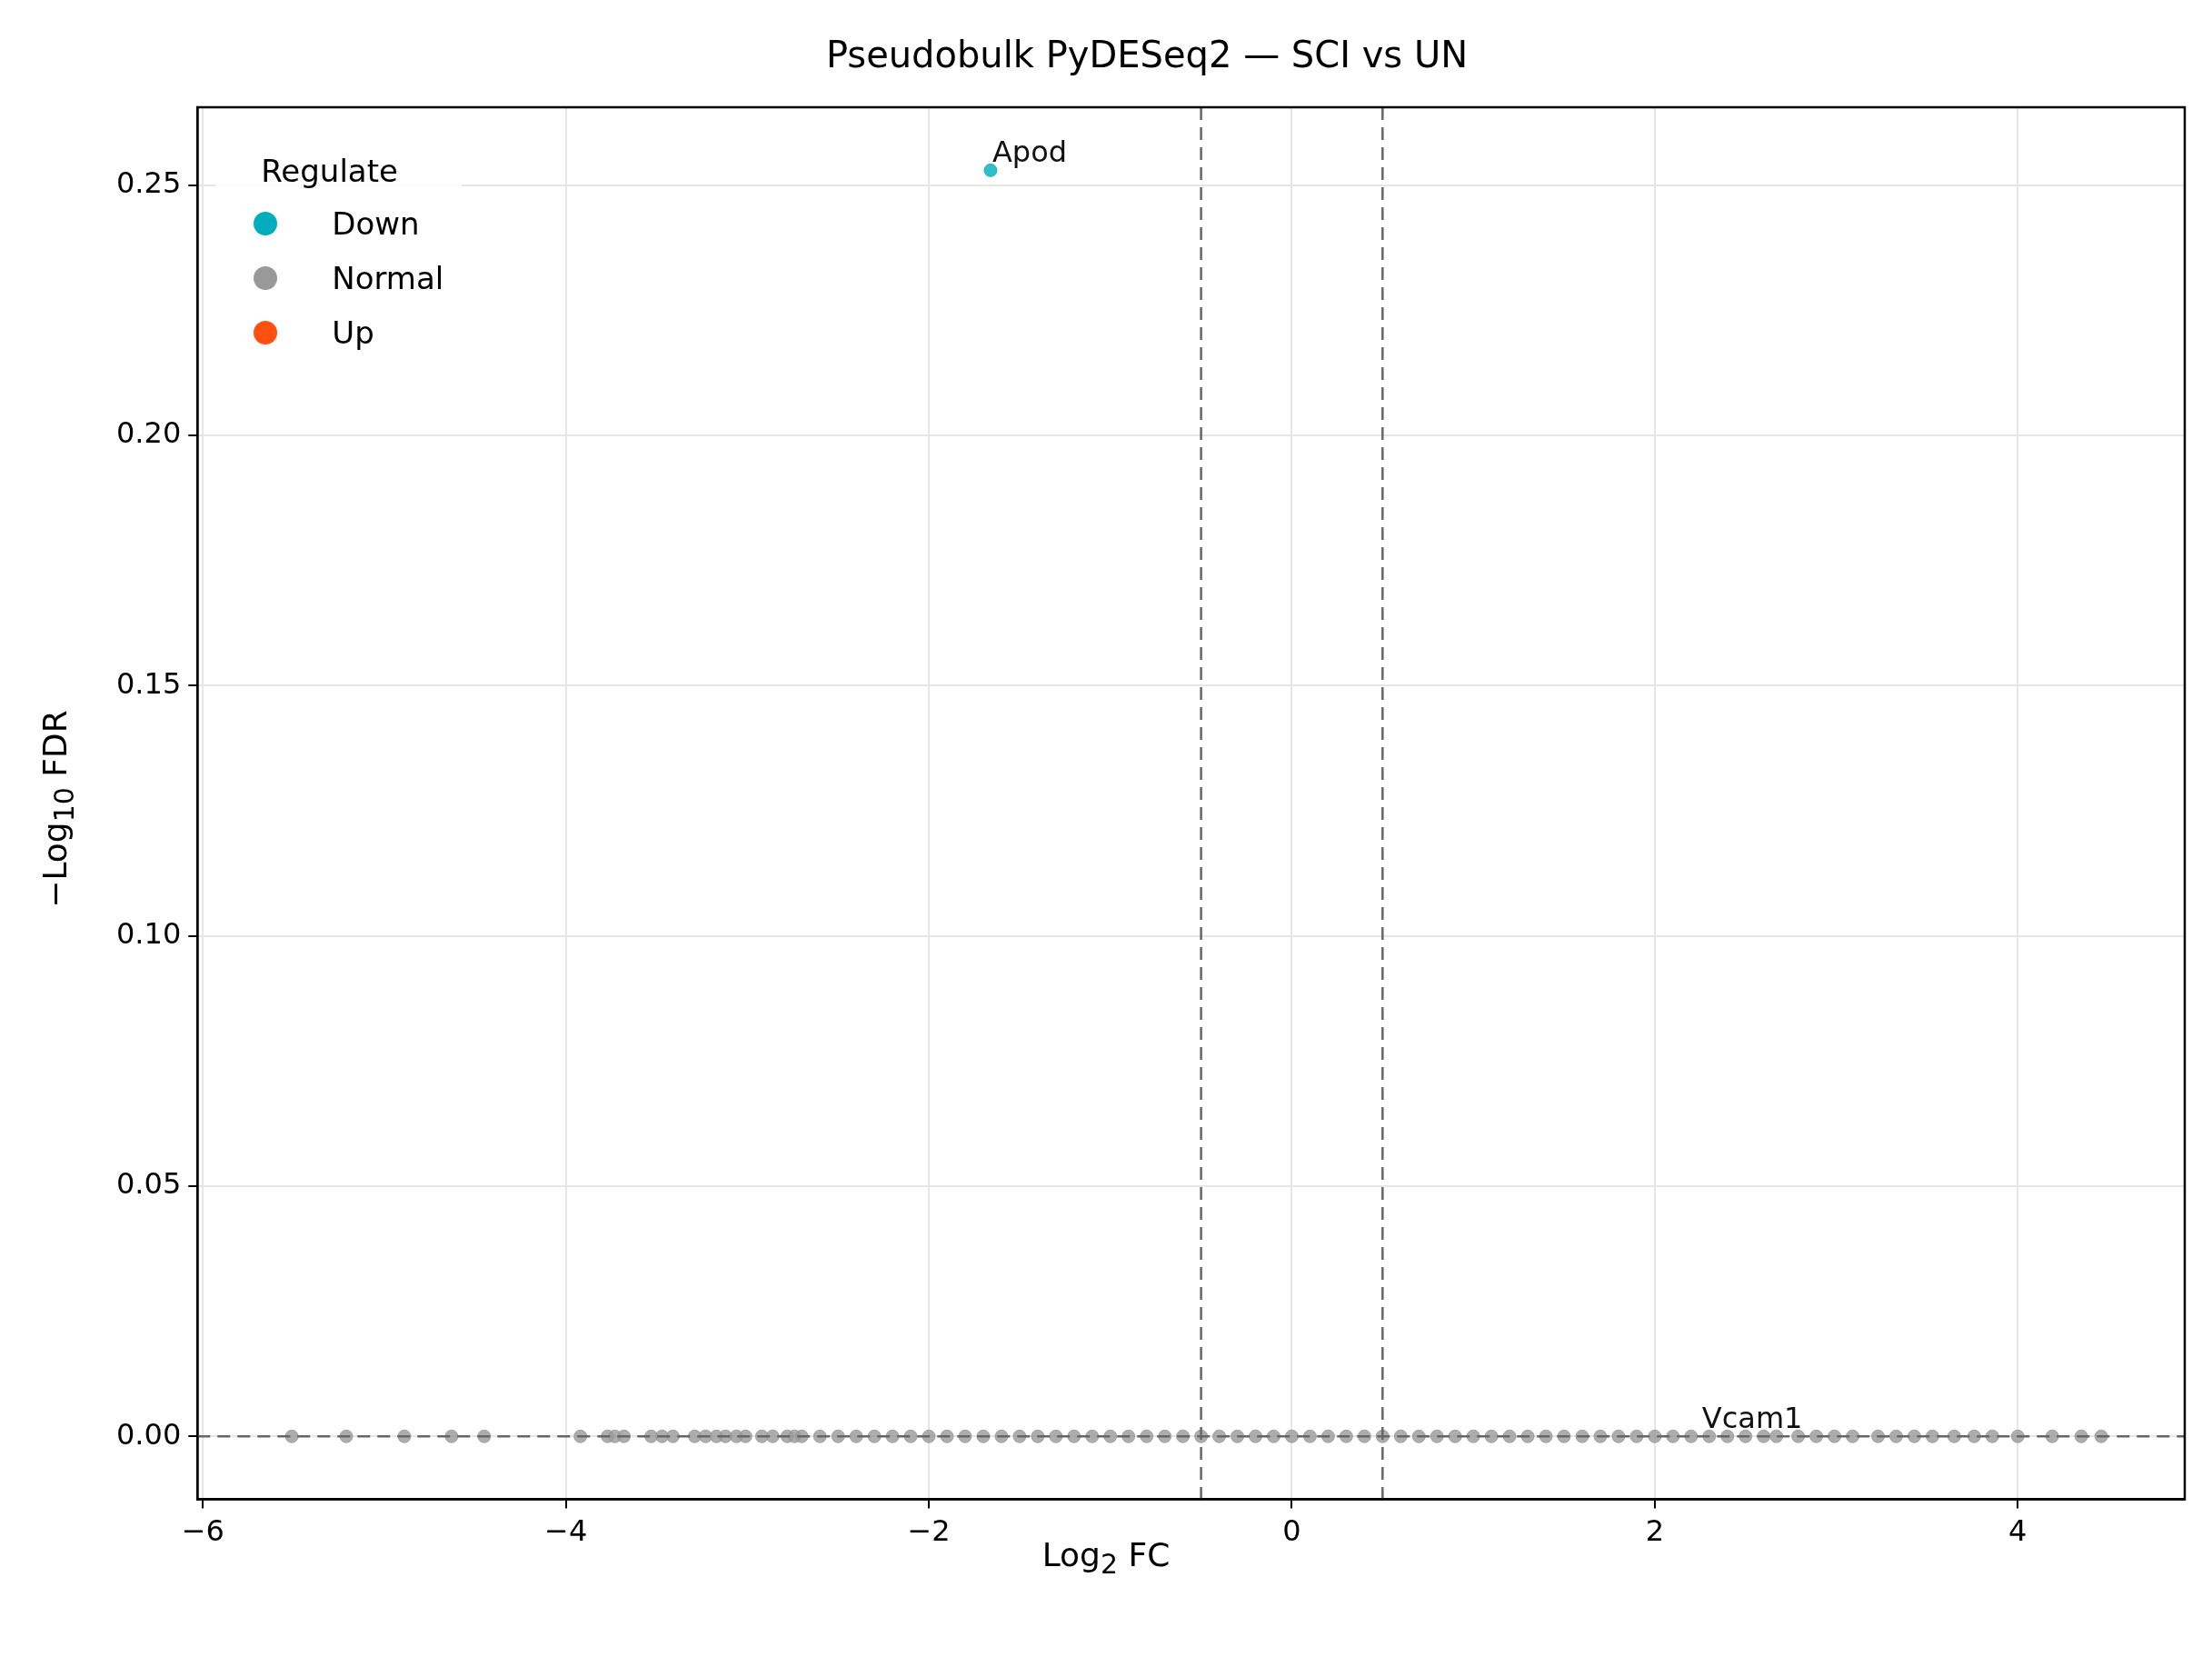 Image resolution: width=2212 pixels, height=1667 pixels. What do you see at coordinates (149, 1434) in the screenshot?
I see `y-tick-label: 0.00` at bounding box center [149, 1434].